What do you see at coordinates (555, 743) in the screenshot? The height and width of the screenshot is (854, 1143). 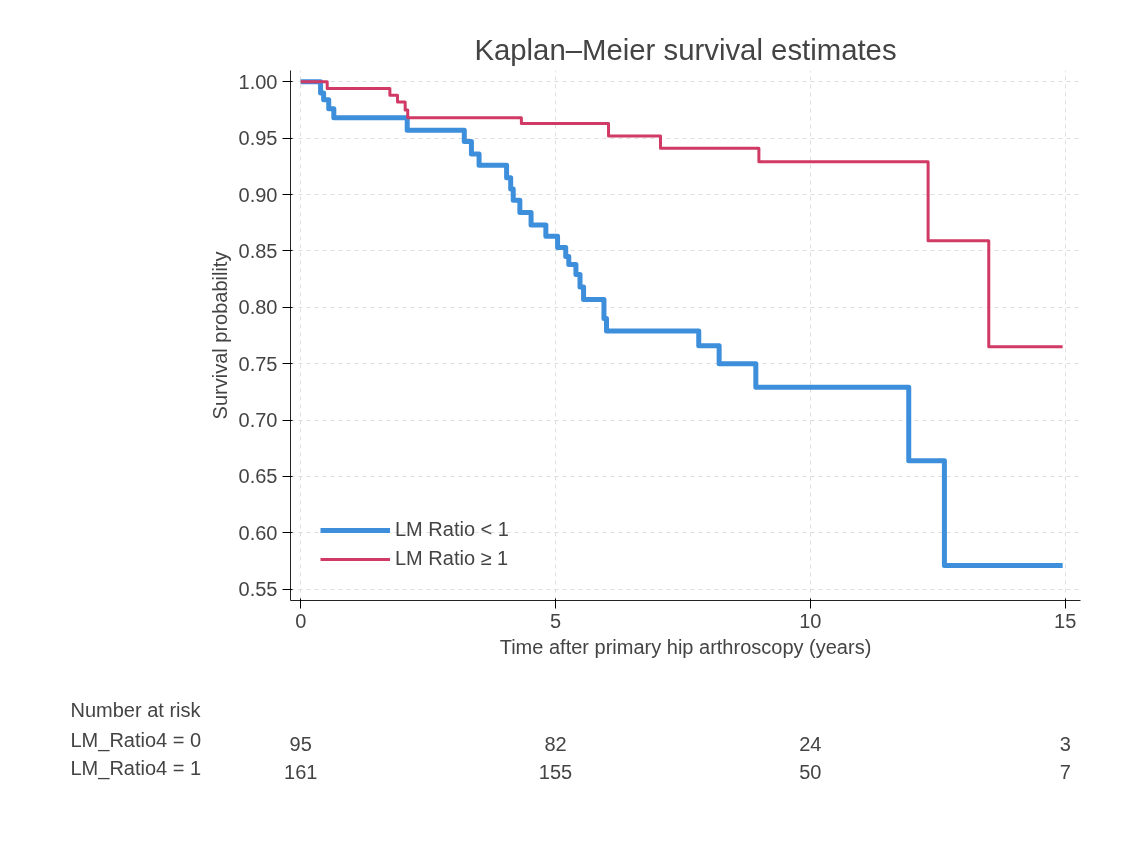 I see `text: 82` at bounding box center [555, 743].